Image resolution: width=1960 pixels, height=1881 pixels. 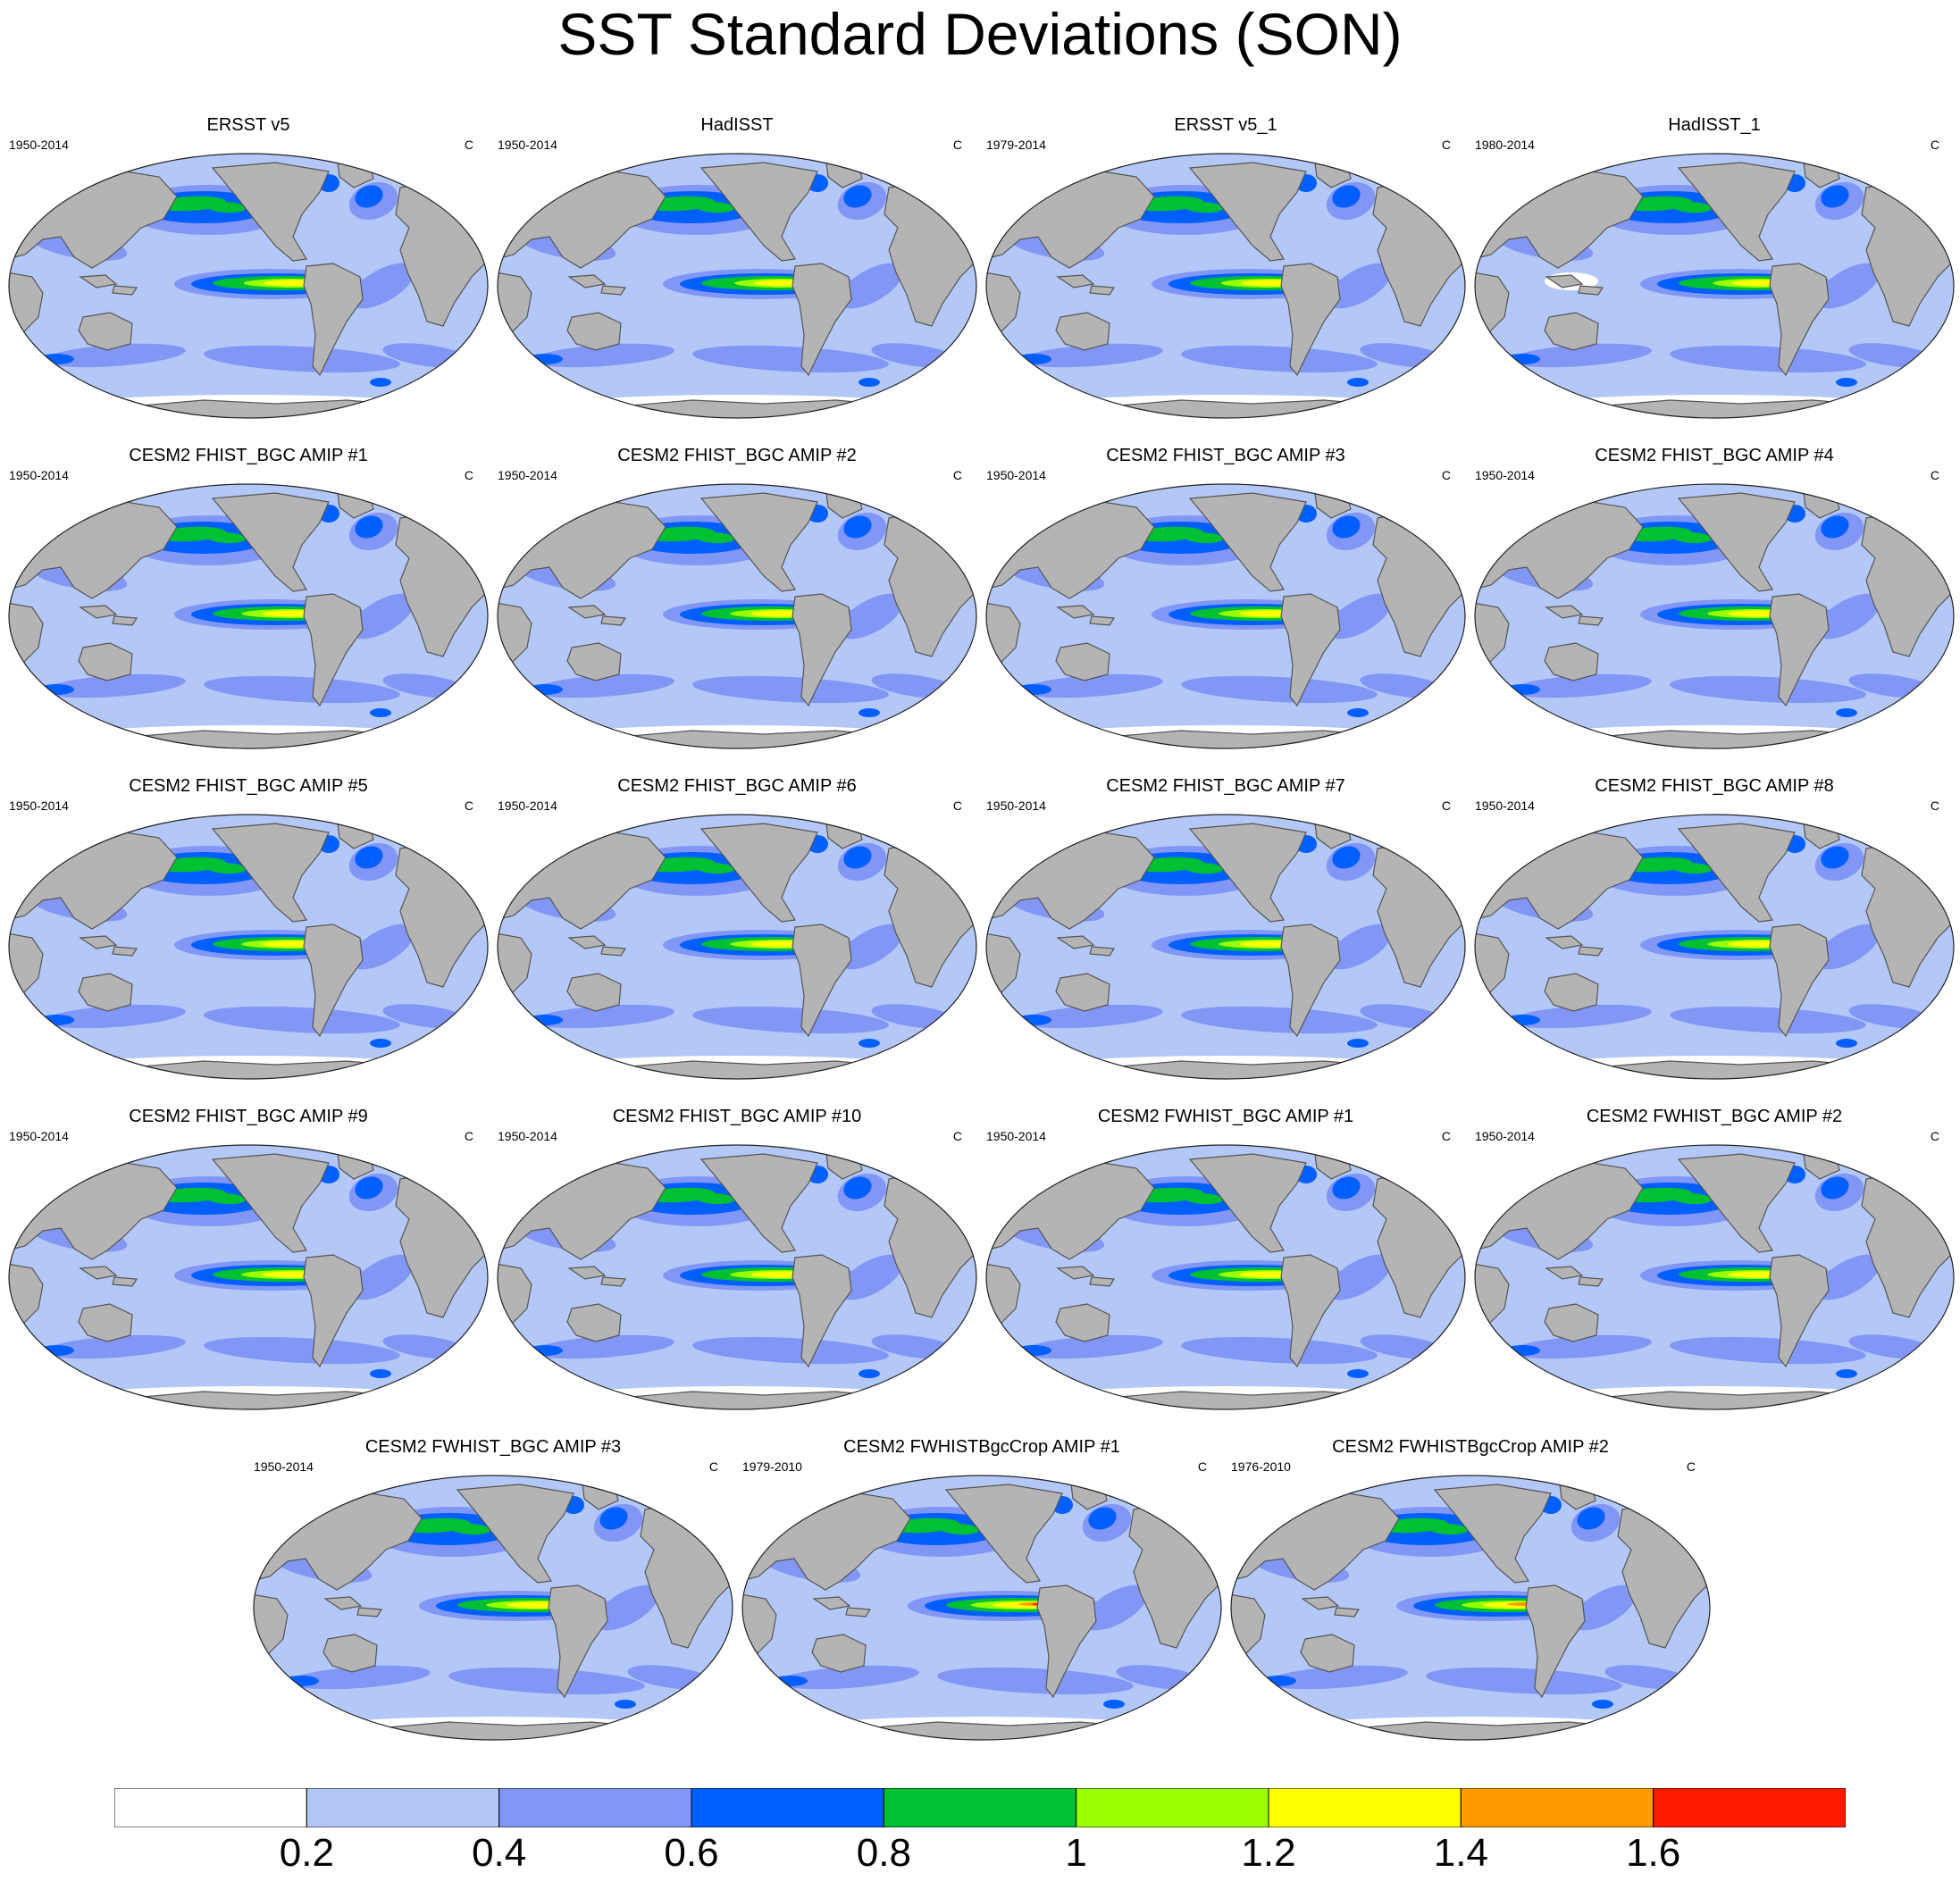 I want to click on colorbar-tick-label: 1.4, so click(x=1460, y=1853).